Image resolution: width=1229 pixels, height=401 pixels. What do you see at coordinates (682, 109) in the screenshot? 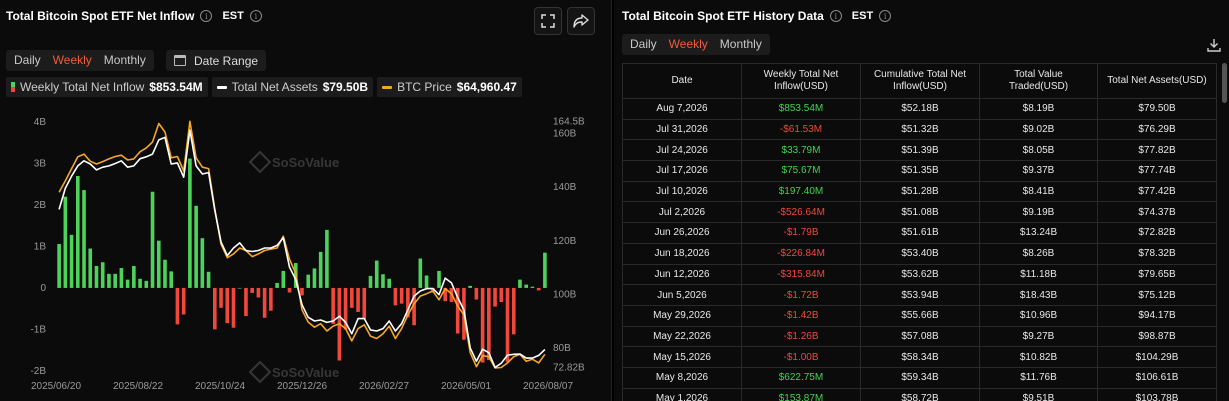
I see `table-cell: Aug 7,2026` at bounding box center [682, 109].